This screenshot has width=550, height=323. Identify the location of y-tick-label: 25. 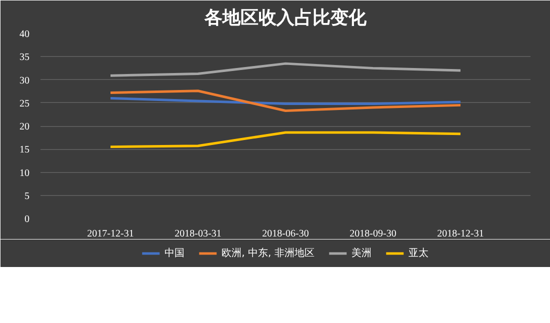
(25, 104).